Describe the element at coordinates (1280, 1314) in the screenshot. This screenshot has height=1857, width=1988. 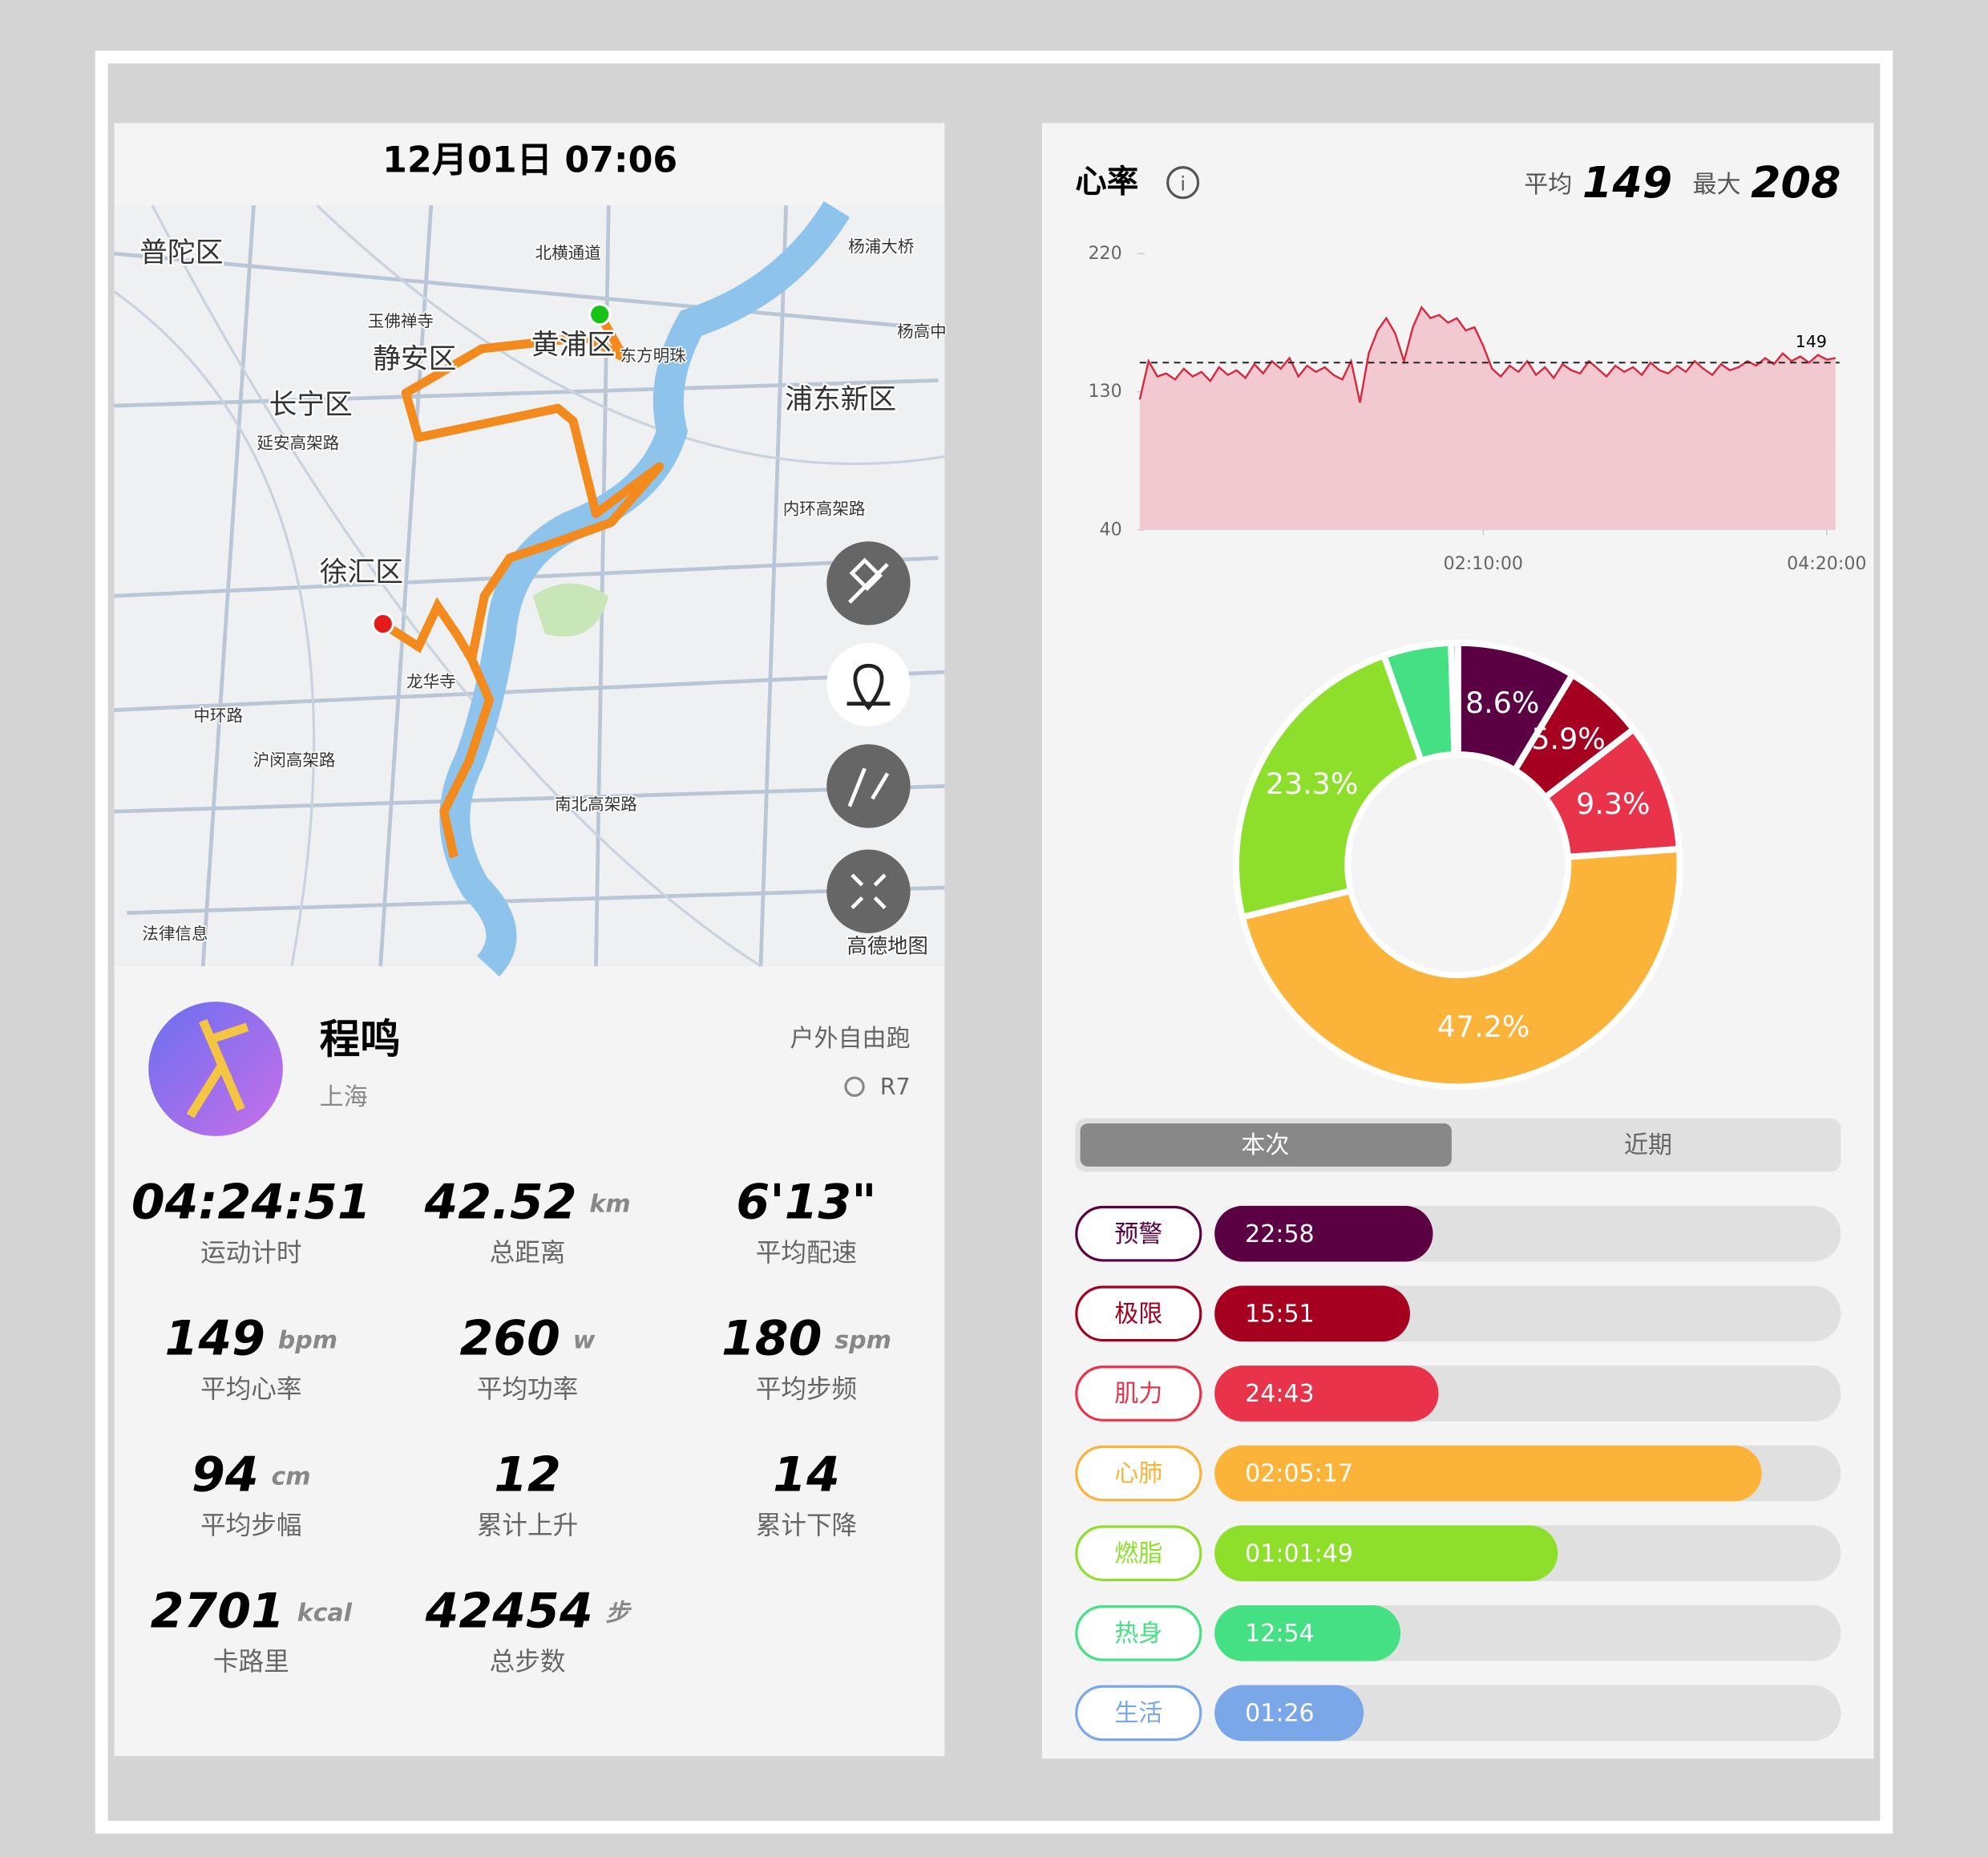
I see `zone-time: 15:51` at that location.